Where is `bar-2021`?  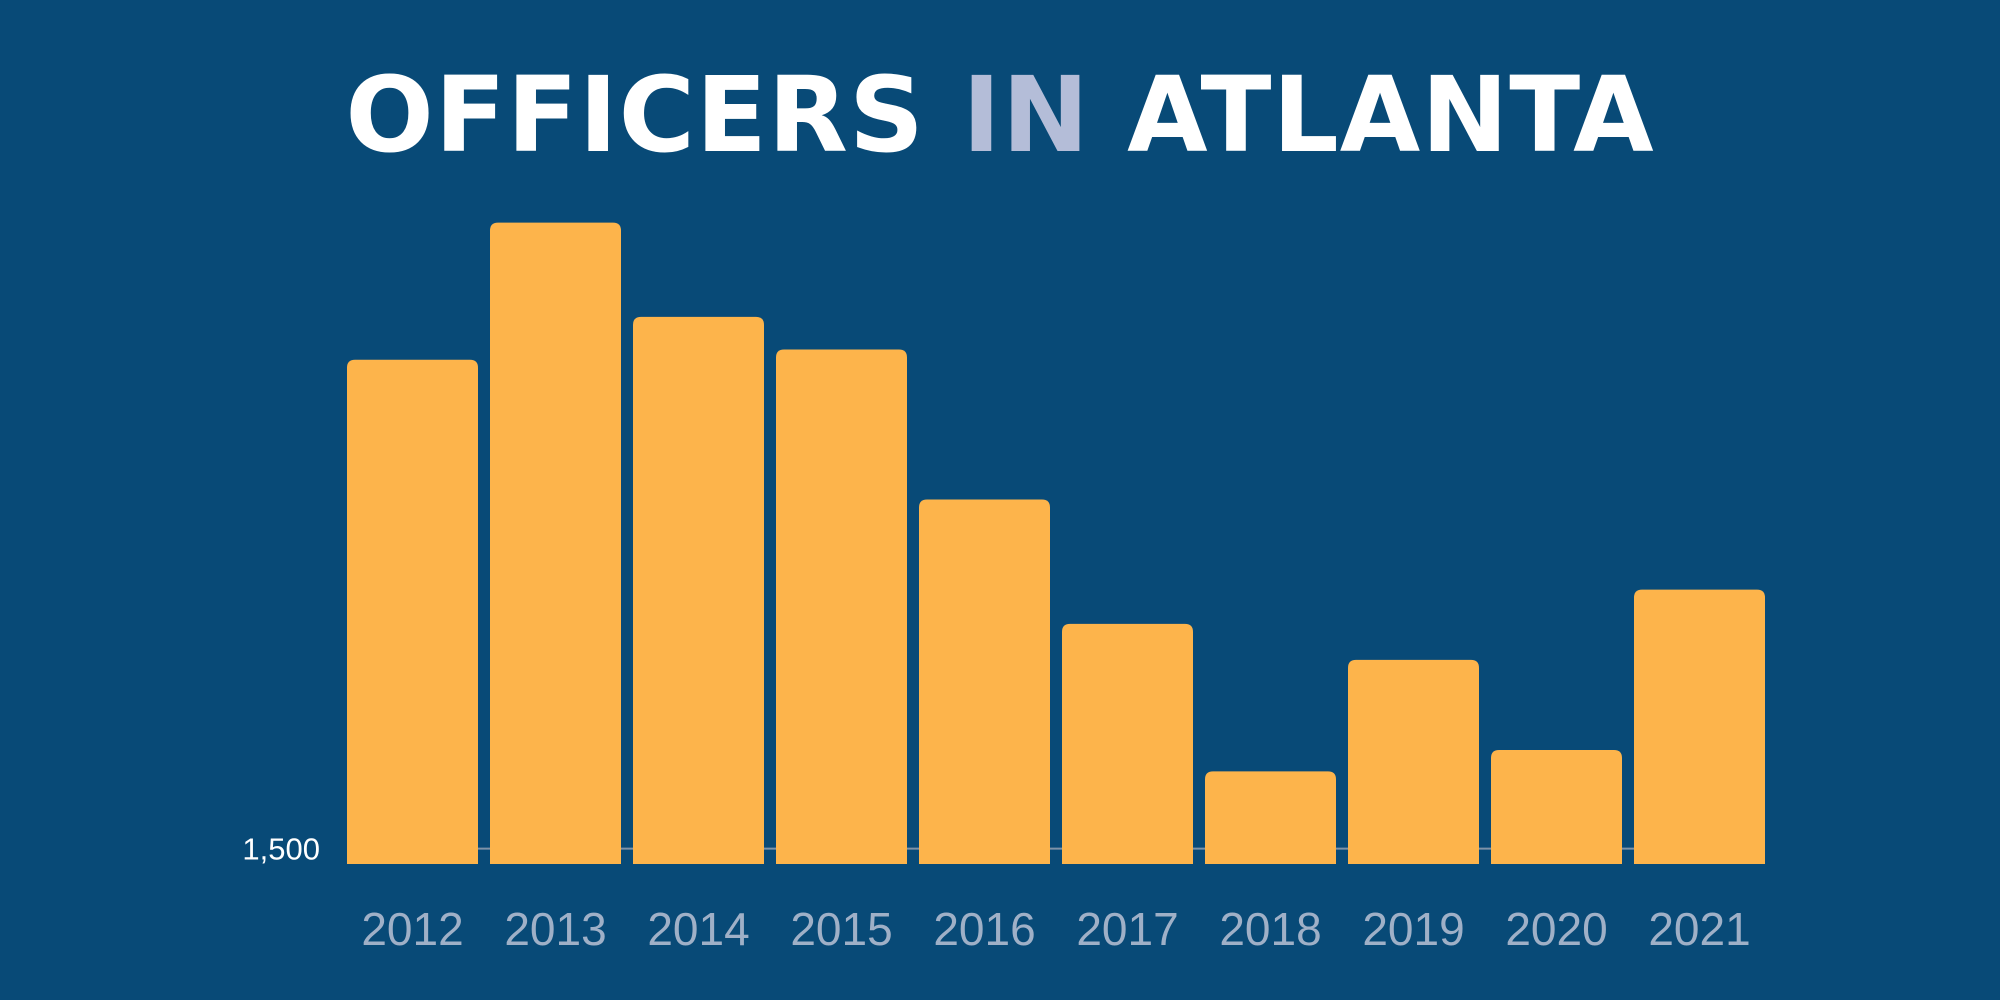
bar-2021 is located at coordinates (1699, 726).